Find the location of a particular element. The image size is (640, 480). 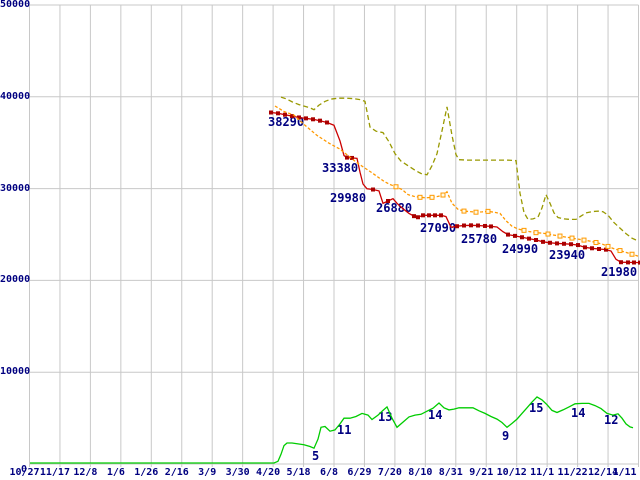

x-tick-label: 1/26 is located at coordinates (146, 472).